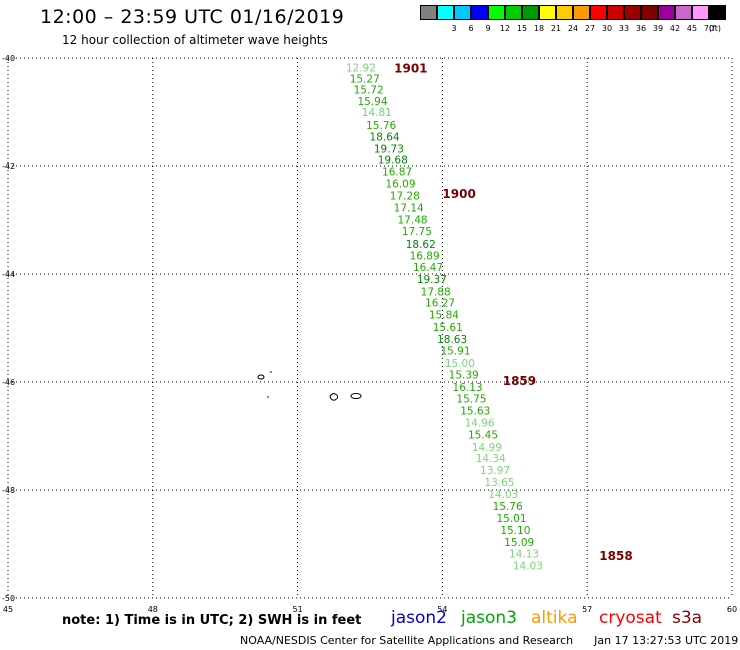  Describe the element at coordinates (590, 28) in the screenshot. I see `scale-label: 27` at that location.